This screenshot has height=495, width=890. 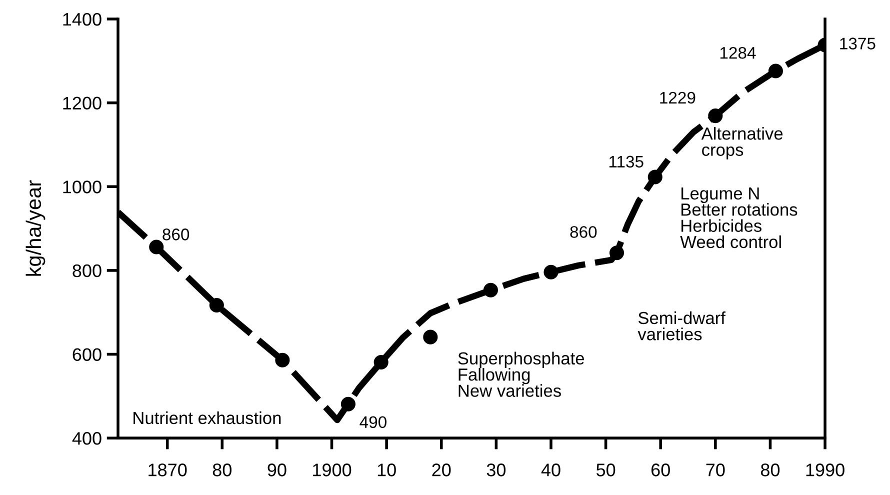 I want to click on y-tick-label: 1400, so click(x=82, y=19).